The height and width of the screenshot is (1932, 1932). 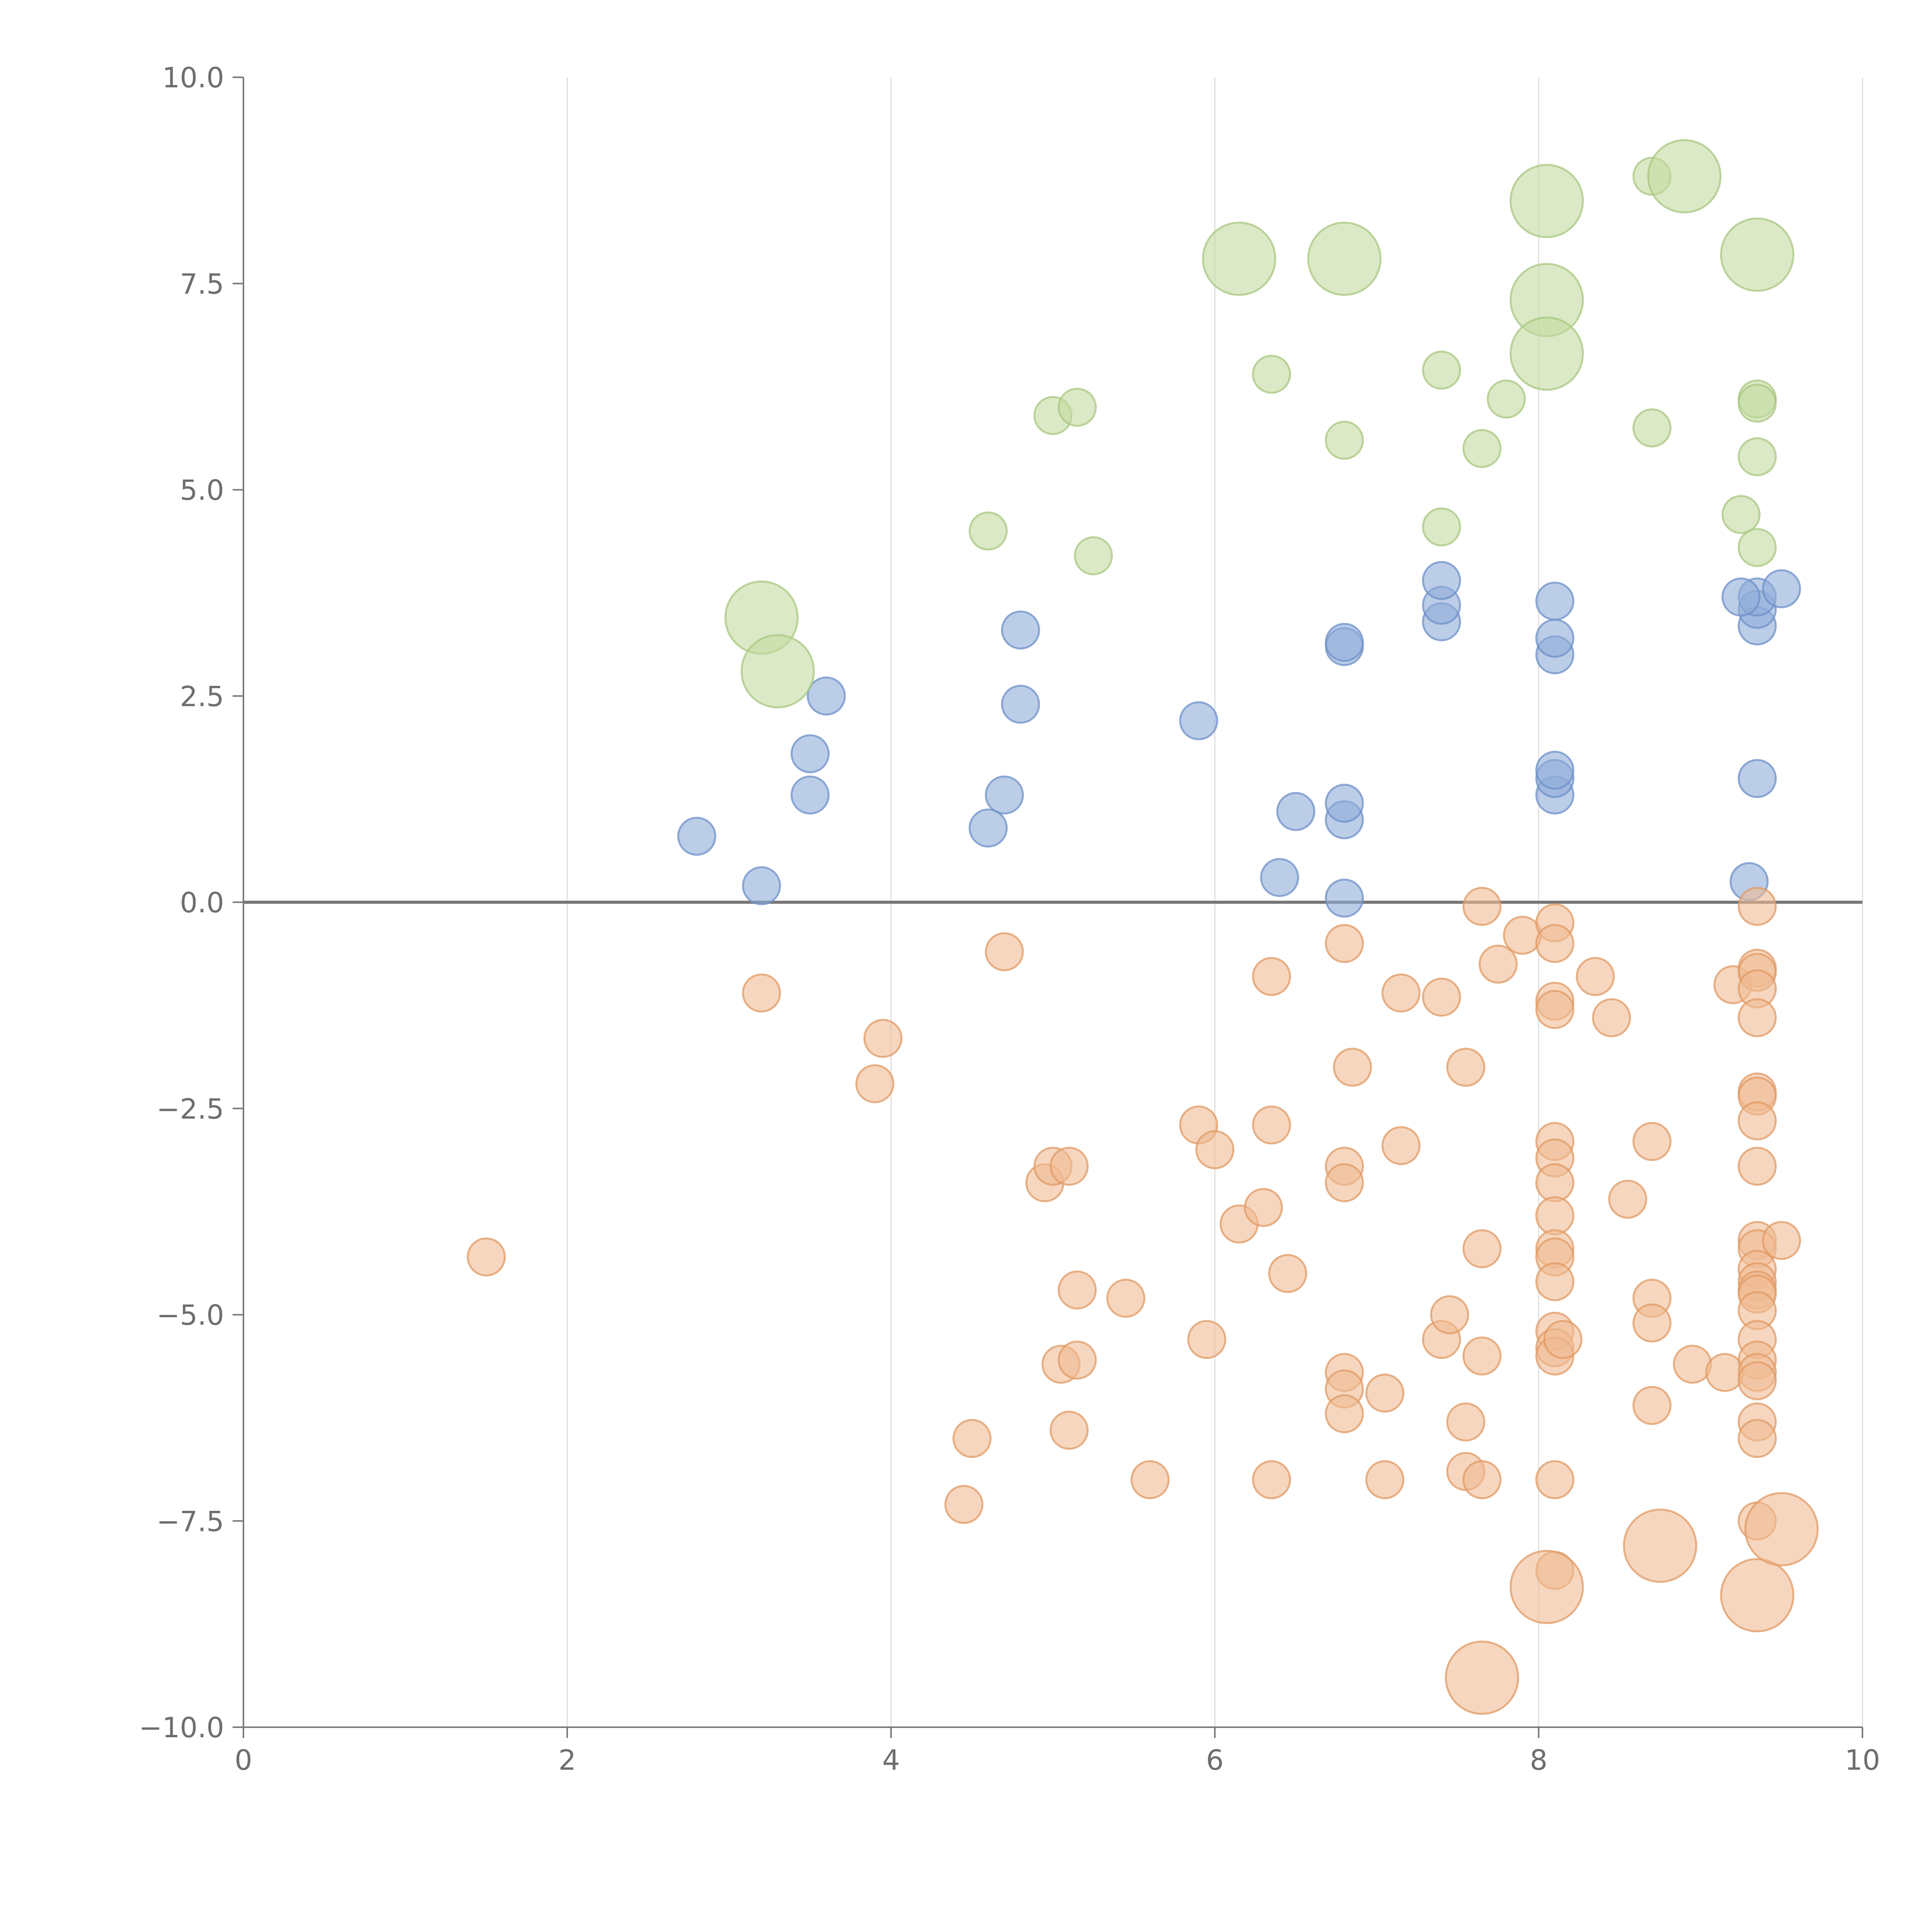 What do you see at coordinates (1539, 1760) in the screenshot?
I see `x-tick-label-4: 8` at bounding box center [1539, 1760].